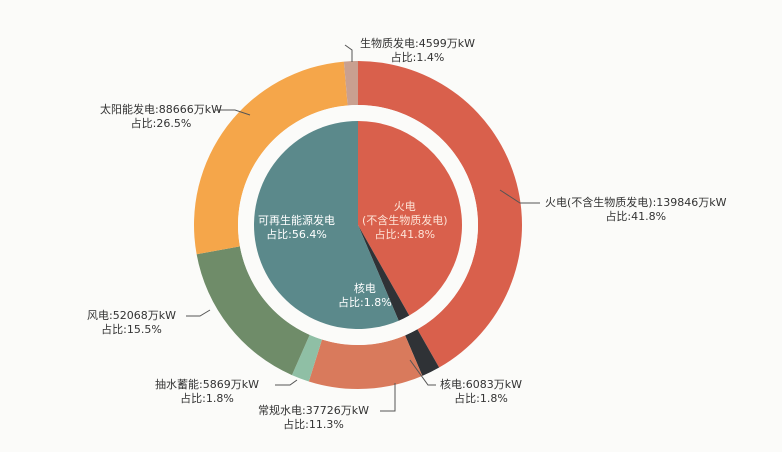 The image size is (782, 452). Describe the element at coordinates (313, 417) in the screenshot. I see `label-hydro: 常规水电:37726万kW 占比:11.3%` at that location.